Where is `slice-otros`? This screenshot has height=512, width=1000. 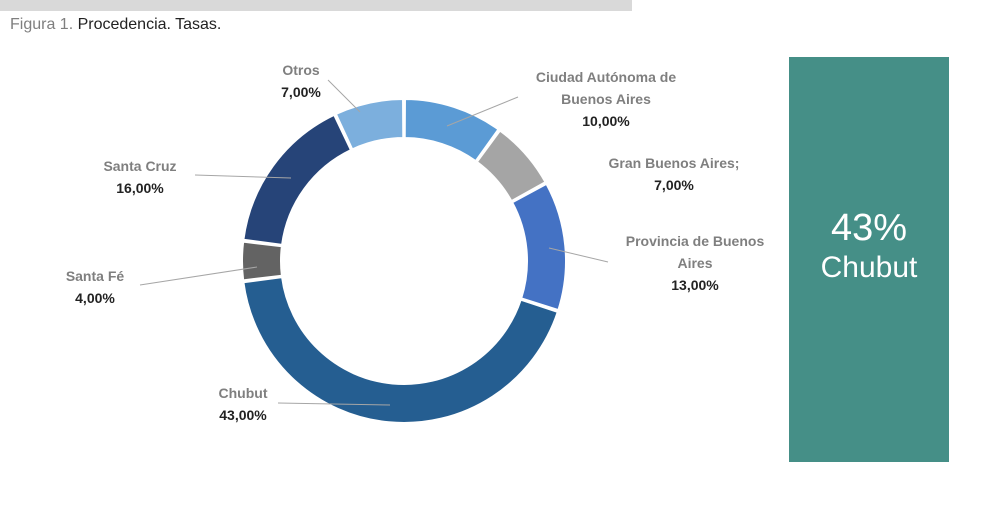 slice-otros is located at coordinates (369, 124).